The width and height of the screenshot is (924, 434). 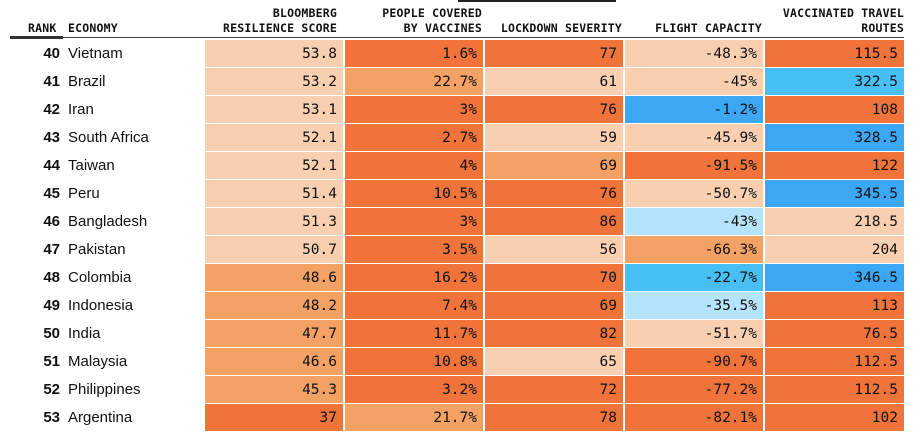 What do you see at coordinates (414, 305) in the screenshot?
I see `vaccines-cell: 7.4%` at bounding box center [414, 305].